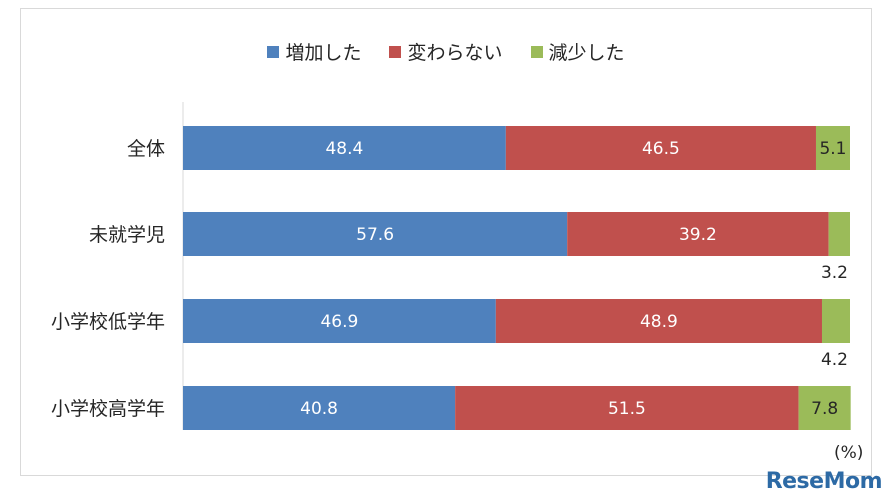 This screenshot has width=892, height=498. What do you see at coordinates (108, 409) in the screenshot?
I see `category-label: 小学校高学年` at bounding box center [108, 409].